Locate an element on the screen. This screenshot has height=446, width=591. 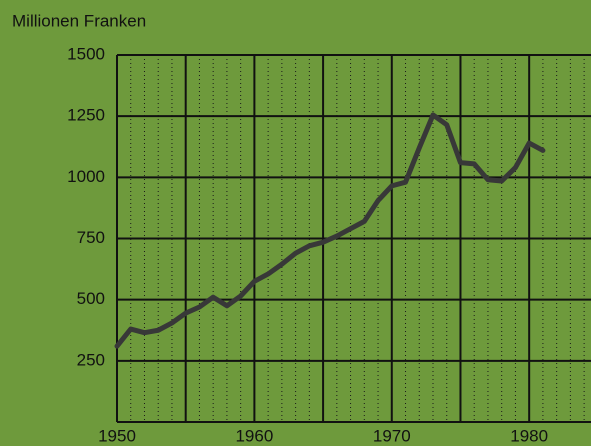
y-tick-label: 750 is located at coordinates (91, 237).